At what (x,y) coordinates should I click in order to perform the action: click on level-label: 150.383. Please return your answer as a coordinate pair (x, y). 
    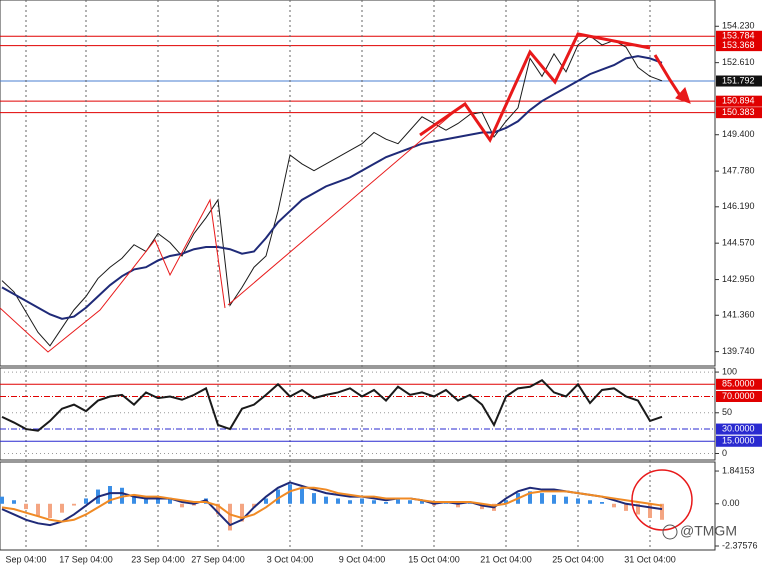
    Looking at the image, I should click on (738, 112).